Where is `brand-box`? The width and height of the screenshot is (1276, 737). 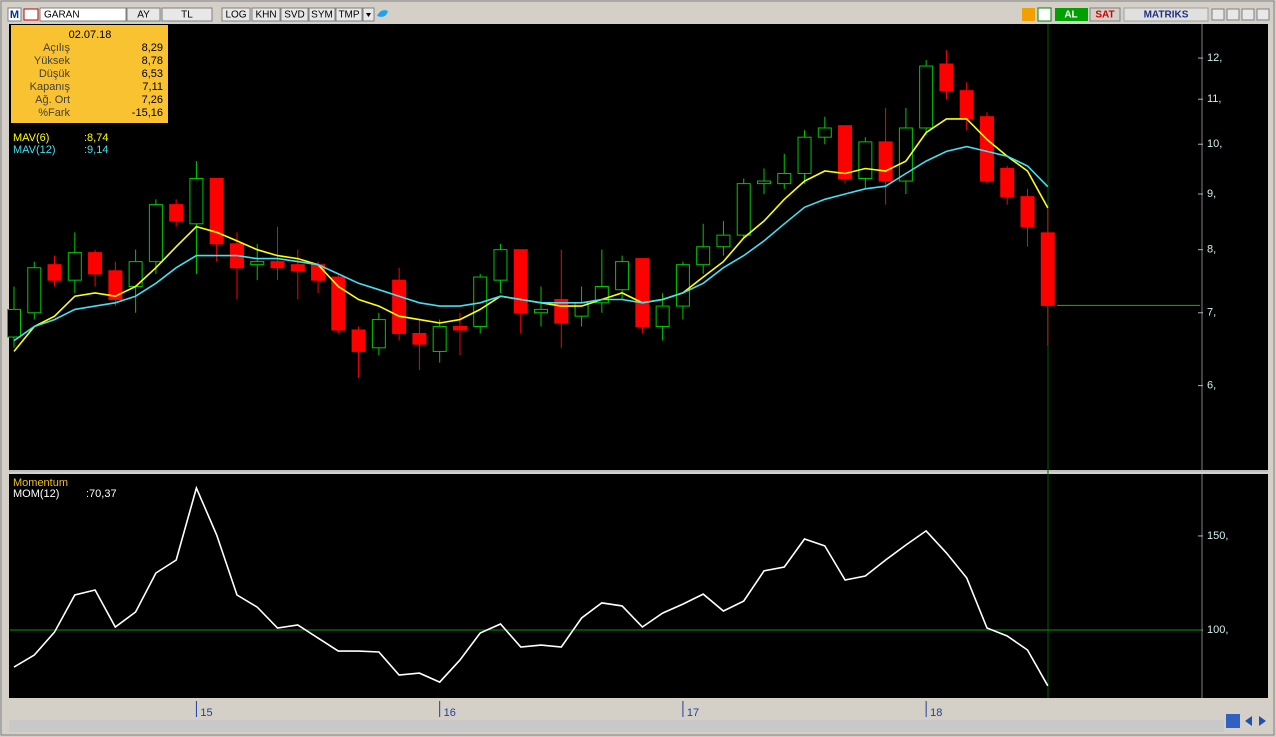 brand-box is located at coordinates (1166, 14).